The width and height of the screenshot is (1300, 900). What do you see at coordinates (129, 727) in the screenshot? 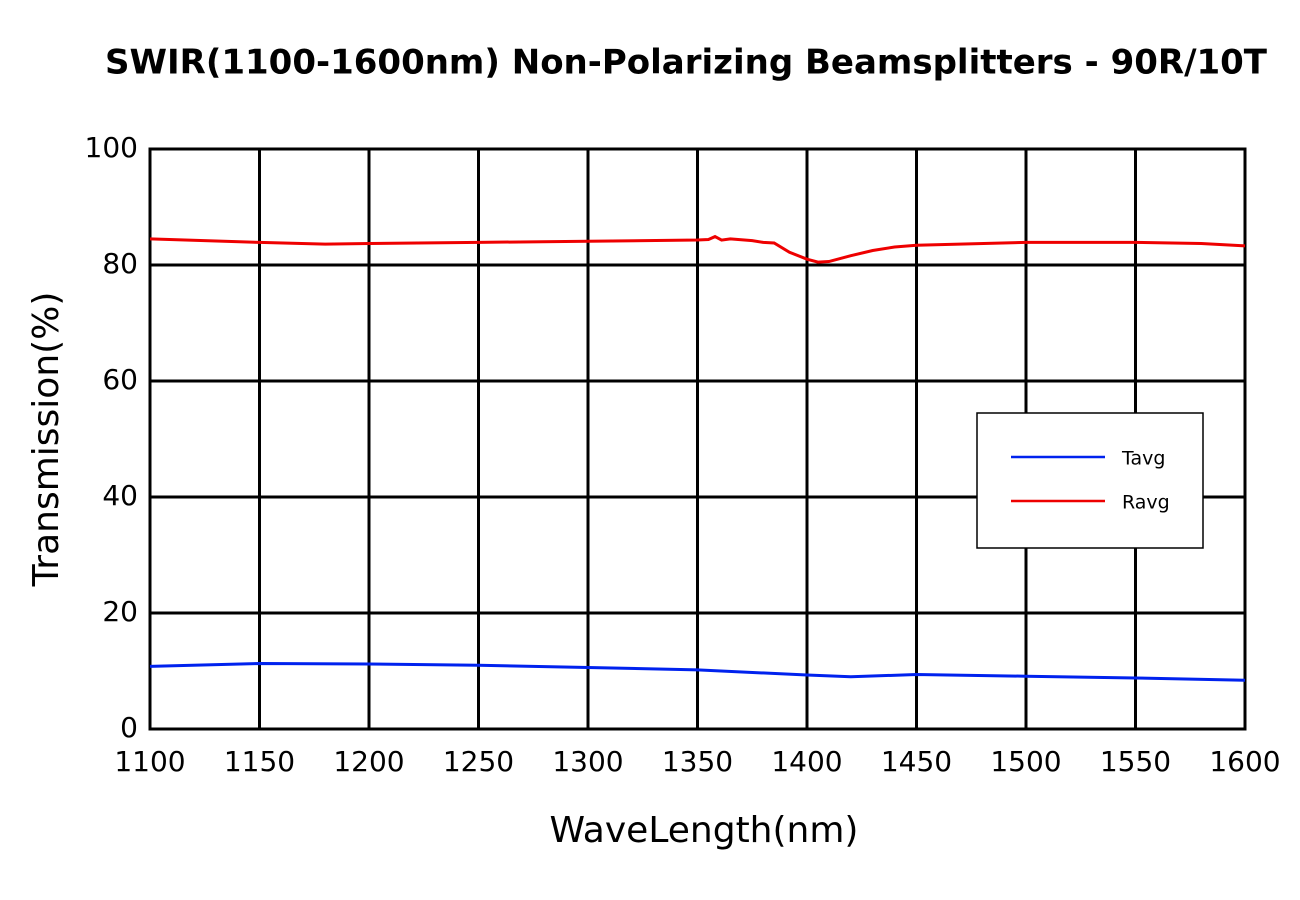
I see `y-tick-label: 0` at bounding box center [129, 727].